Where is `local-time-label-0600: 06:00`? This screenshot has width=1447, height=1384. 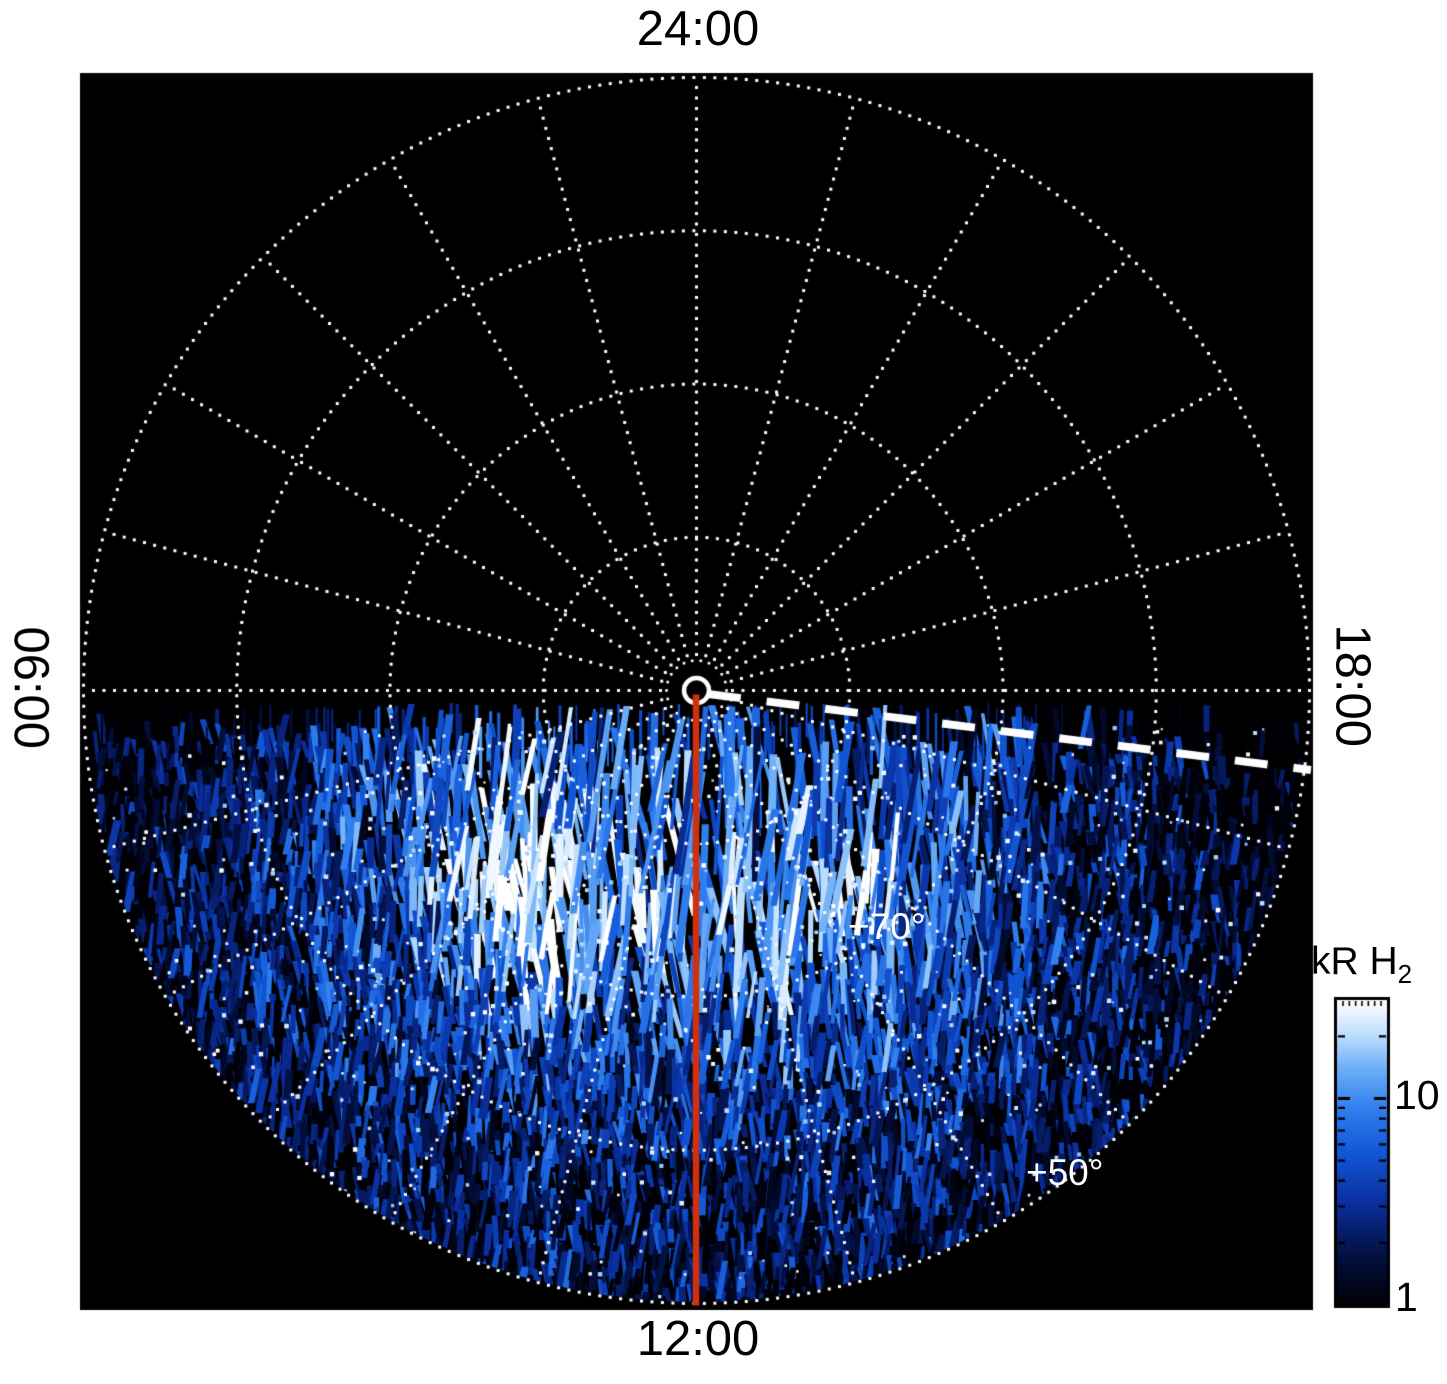 local-time-label-0600: 06:00 is located at coordinates (30, 688).